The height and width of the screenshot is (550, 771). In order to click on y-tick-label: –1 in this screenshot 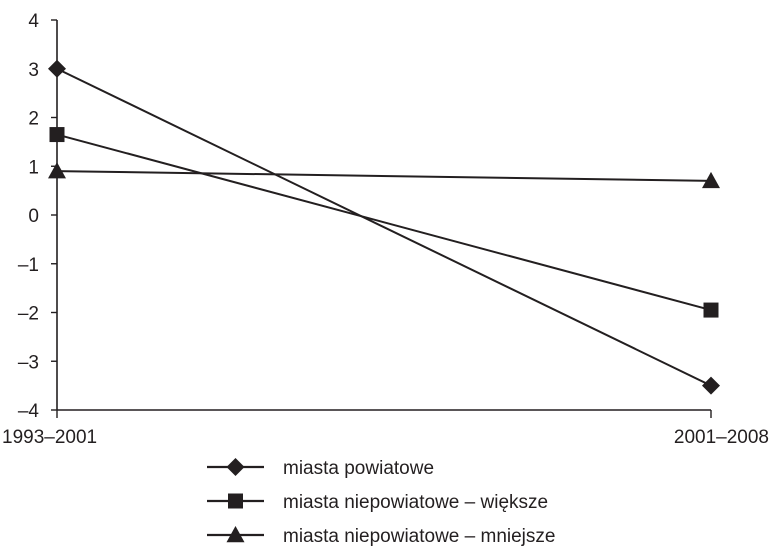, I will do `click(28, 265)`.